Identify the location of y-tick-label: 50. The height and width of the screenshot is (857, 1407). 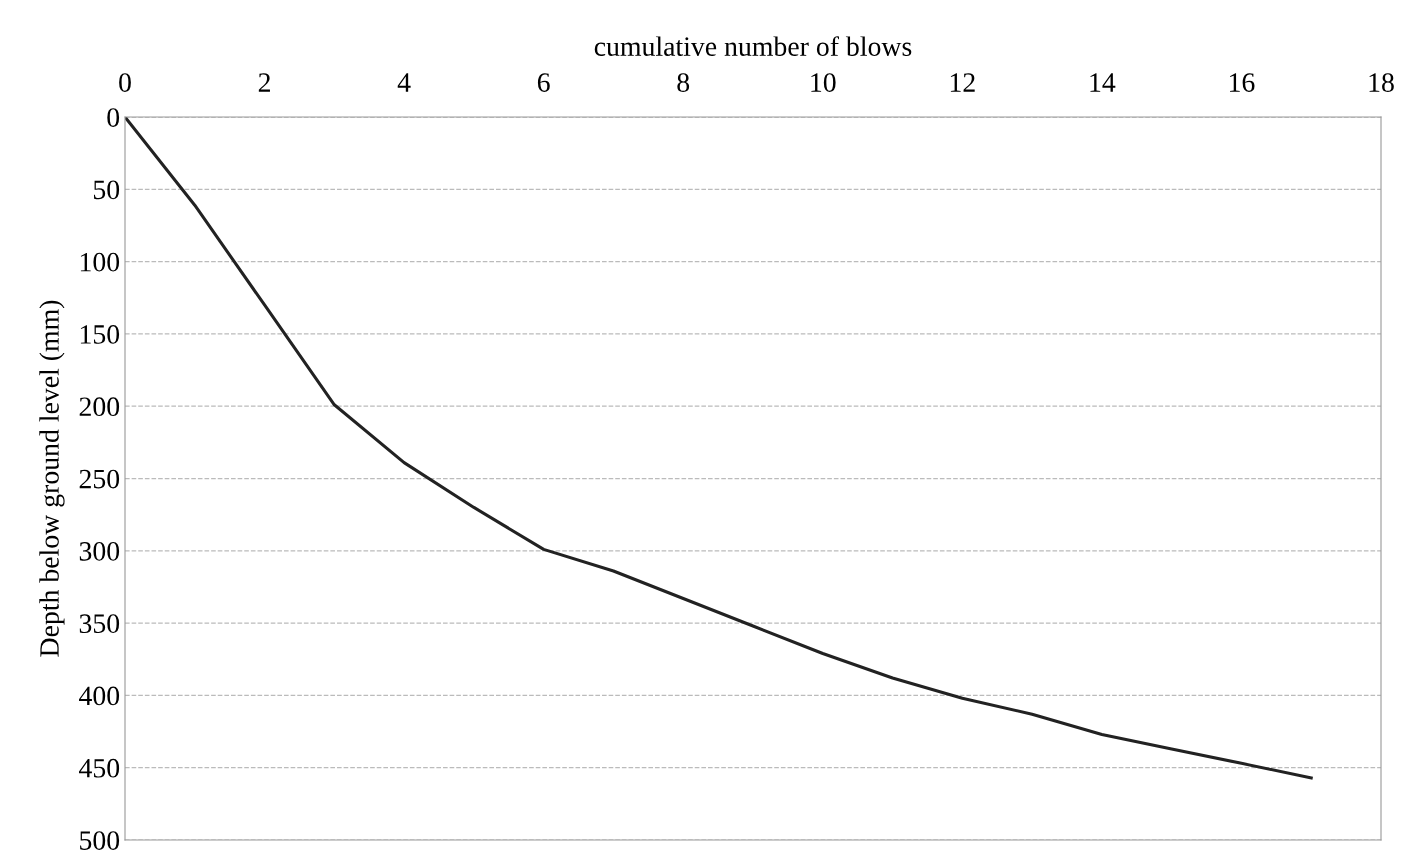
(106, 190).